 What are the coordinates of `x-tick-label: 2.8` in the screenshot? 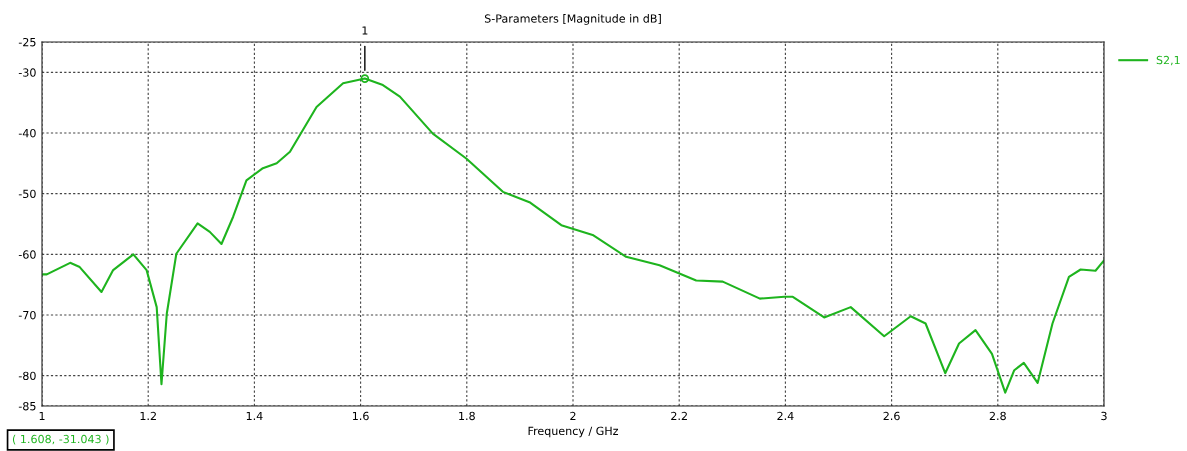 It's located at (997, 416).